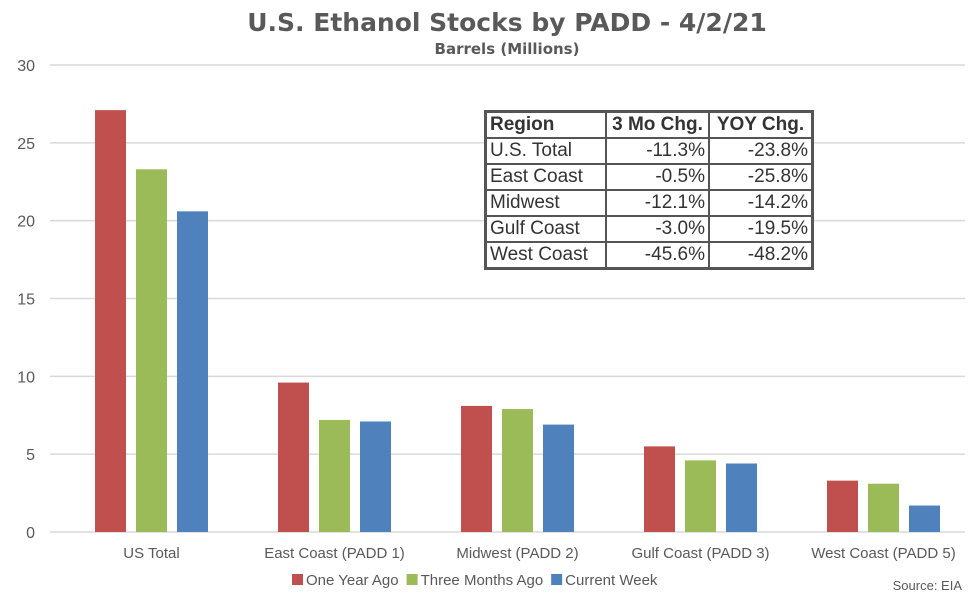  Describe the element at coordinates (507, 49) in the screenshot. I see `chart-subtitle: Barrels (Millions)` at that location.